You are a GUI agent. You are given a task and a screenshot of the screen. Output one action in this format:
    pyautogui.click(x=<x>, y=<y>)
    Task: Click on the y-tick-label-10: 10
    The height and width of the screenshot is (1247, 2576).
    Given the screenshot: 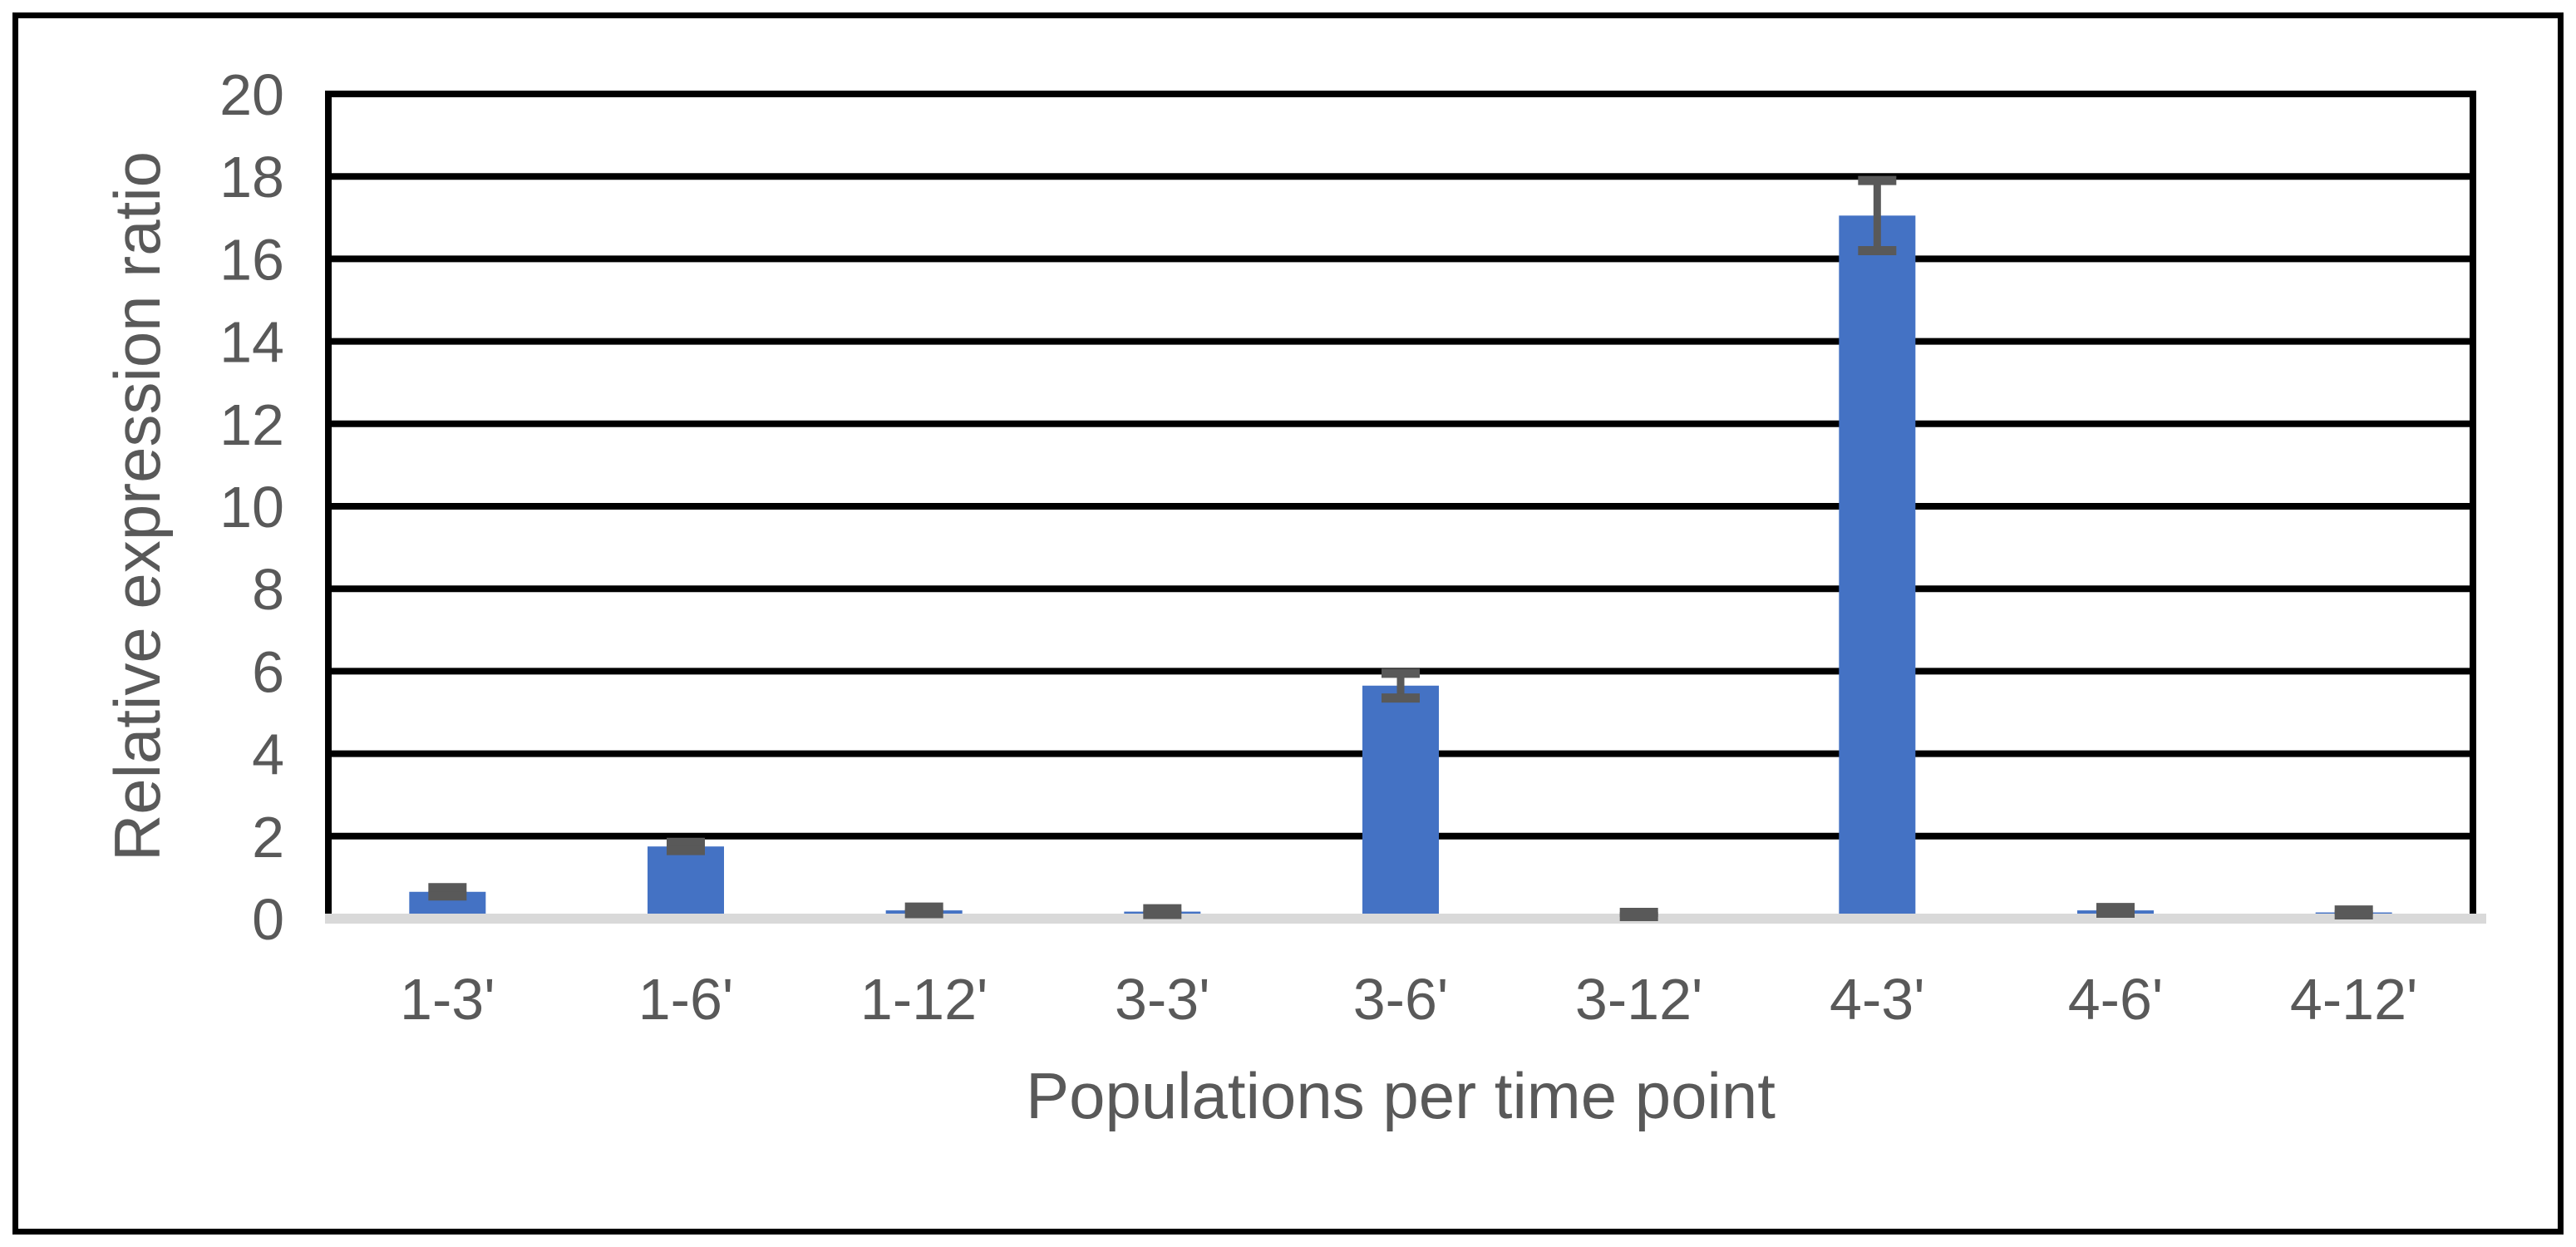 What is the action you would take?
    pyautogui.click(x=251, y=507)
    